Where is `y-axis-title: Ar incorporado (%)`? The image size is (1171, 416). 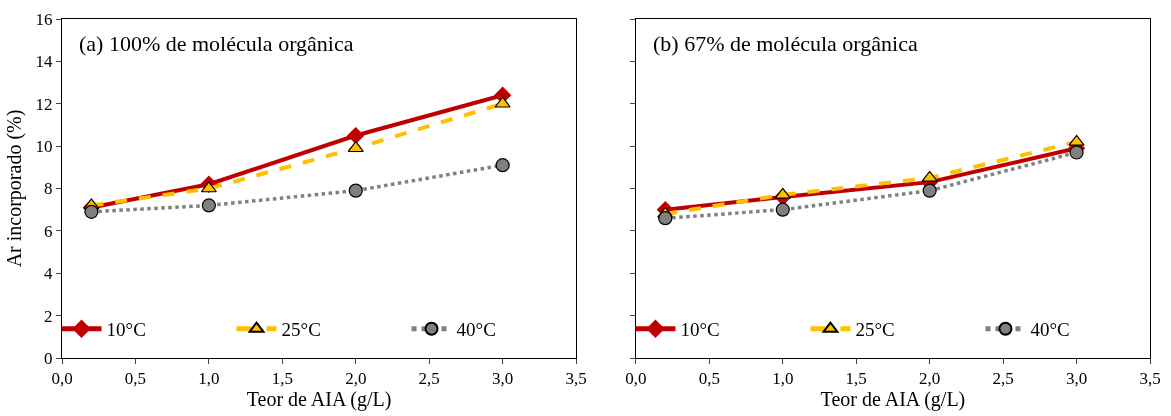 y-axis-title: Ar incorporado (%) is located at coordinates (15, 188).